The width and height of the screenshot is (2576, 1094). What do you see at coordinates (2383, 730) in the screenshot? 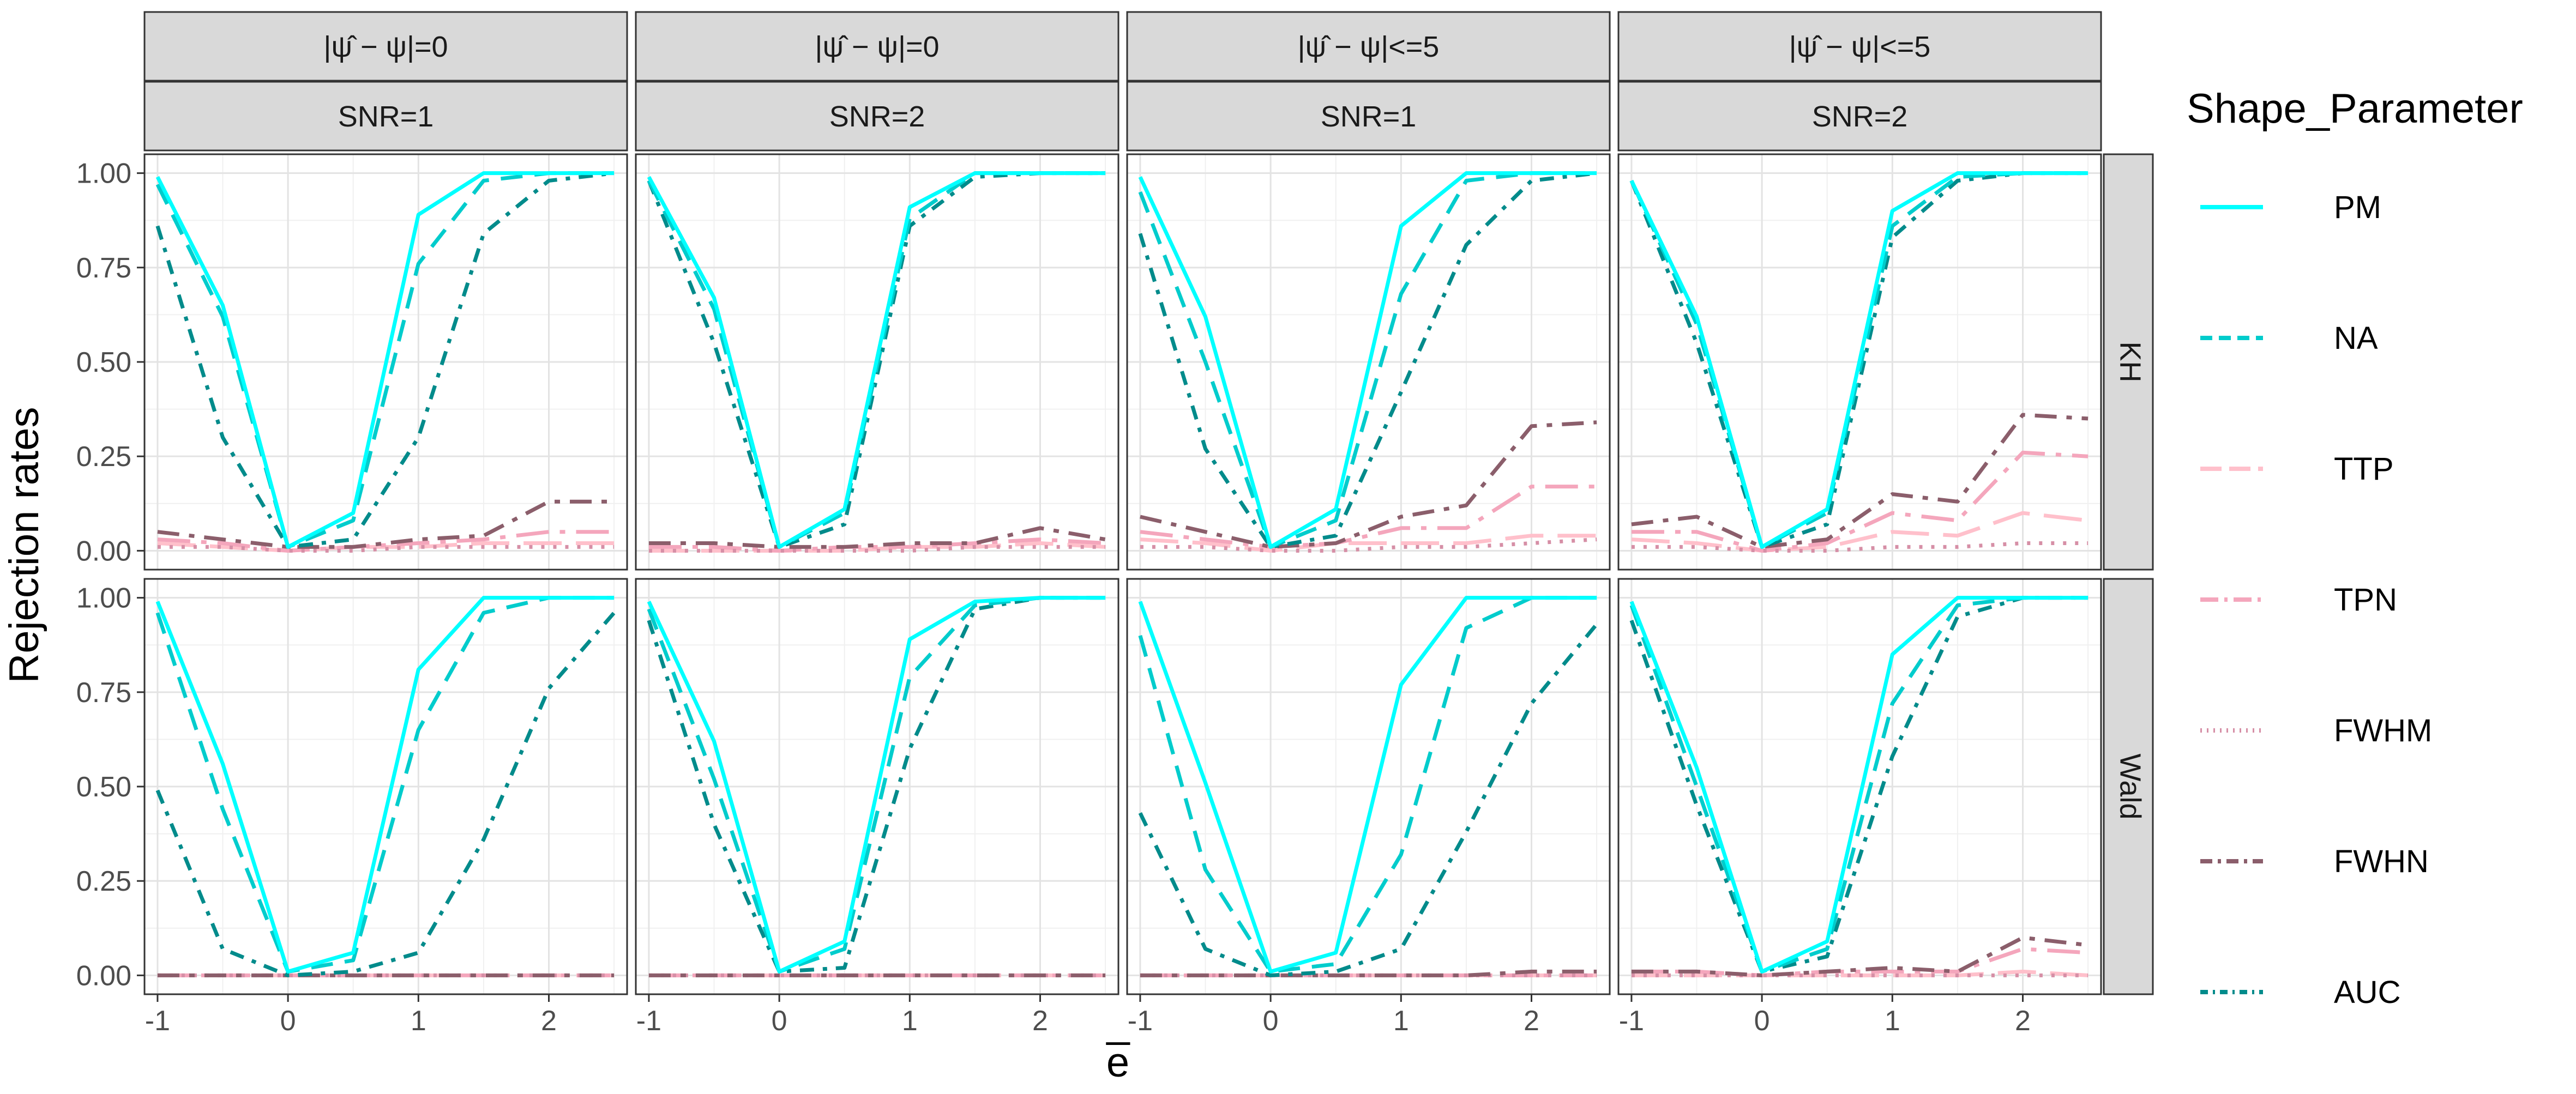
I see `legend-label: FWHM` at bounding box center [2383, 730].